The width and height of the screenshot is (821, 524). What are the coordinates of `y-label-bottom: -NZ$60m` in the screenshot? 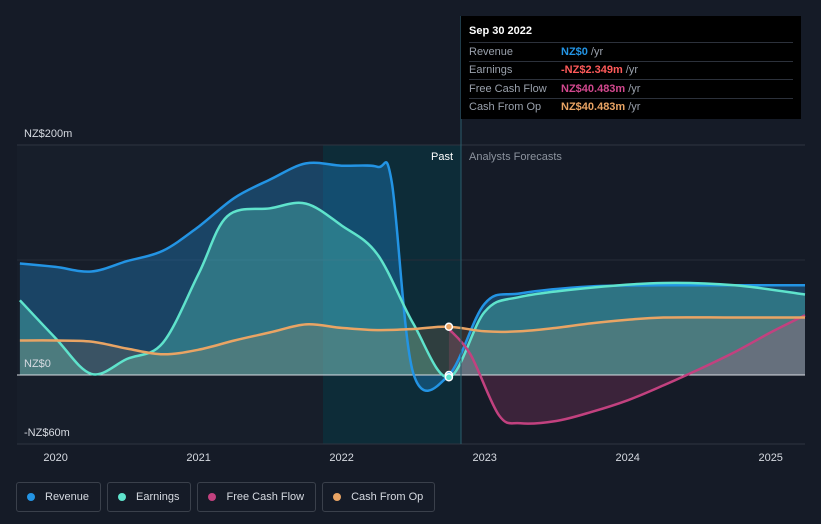 It's located at (47, 433).